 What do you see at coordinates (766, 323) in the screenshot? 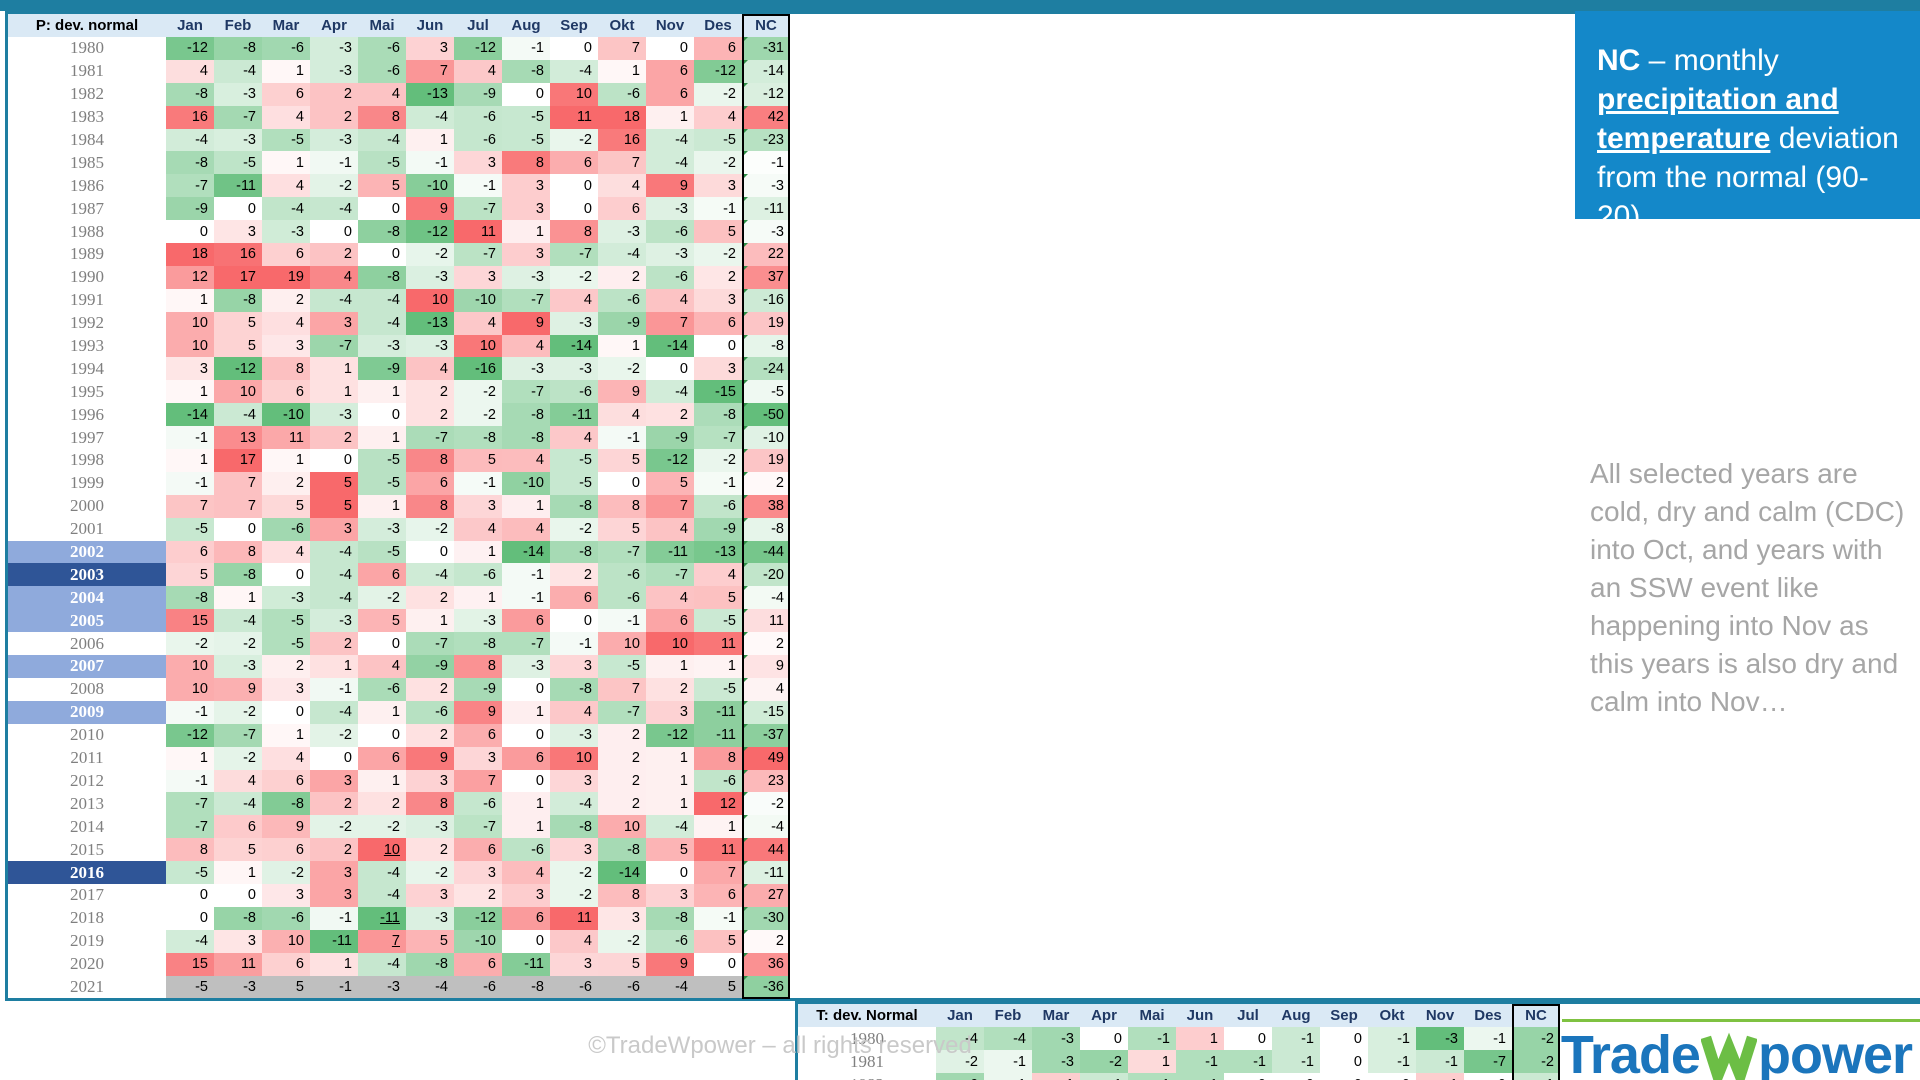
I see `precip-cell-1992-nc: 19` at bounding box center [766, 323].